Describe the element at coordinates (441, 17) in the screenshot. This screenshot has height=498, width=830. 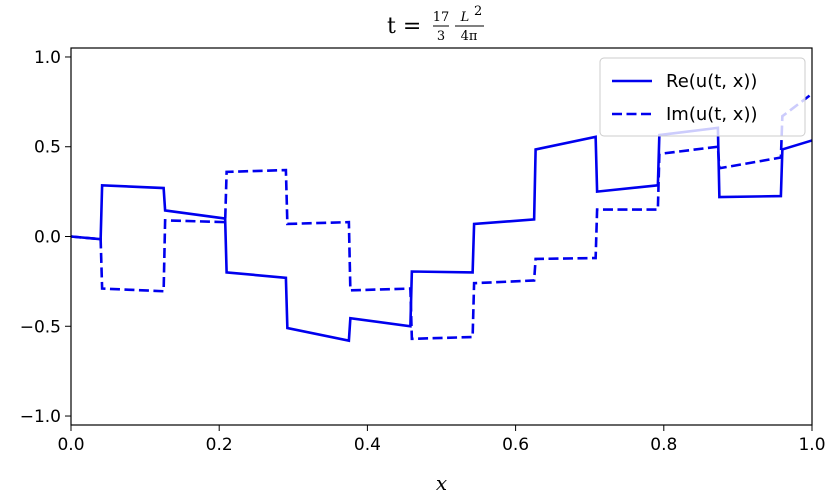
I see `title-frac1-numerator: 17` at that location.